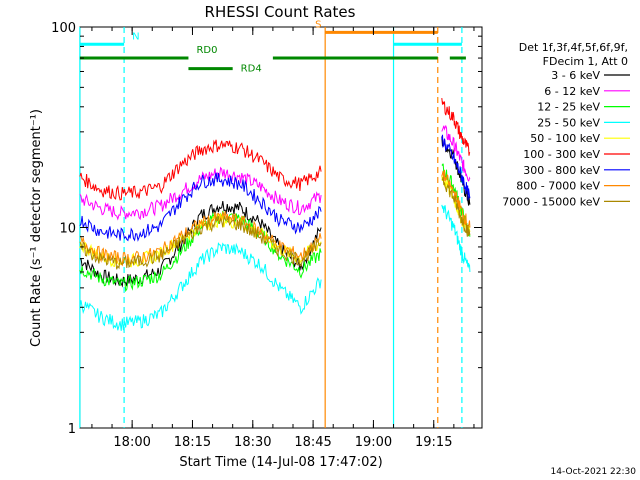 The height and width of the screenshot is (480, 640). What do you see at coordinates (575, 75) in the screenshot?
I see `legend-label-0: 3 - 6 keV` at bounding box center [575, 75].